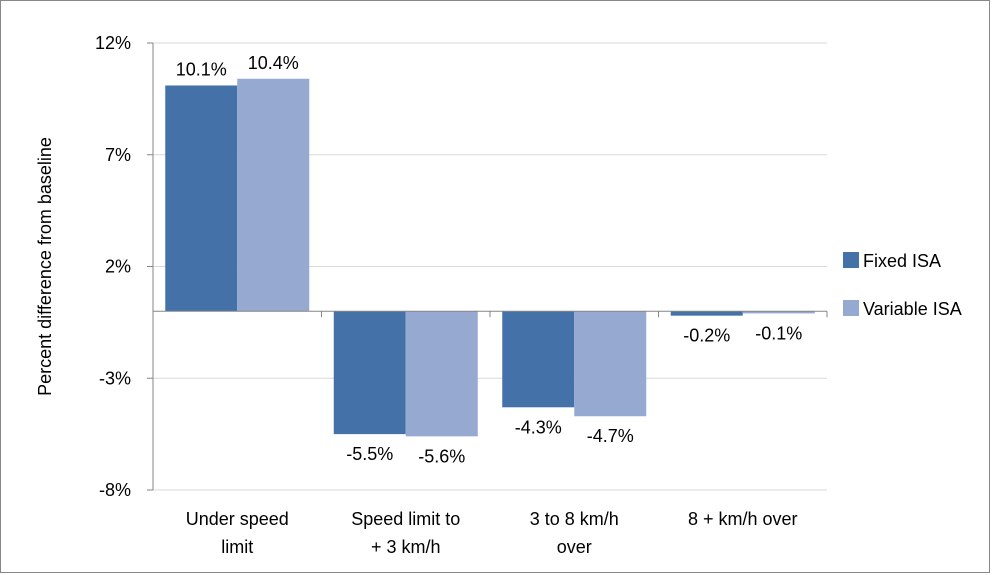 Image resolution: width=992 pixels, height=575 pixels. I want to click on x-category-label: limit, so click(237, 547).